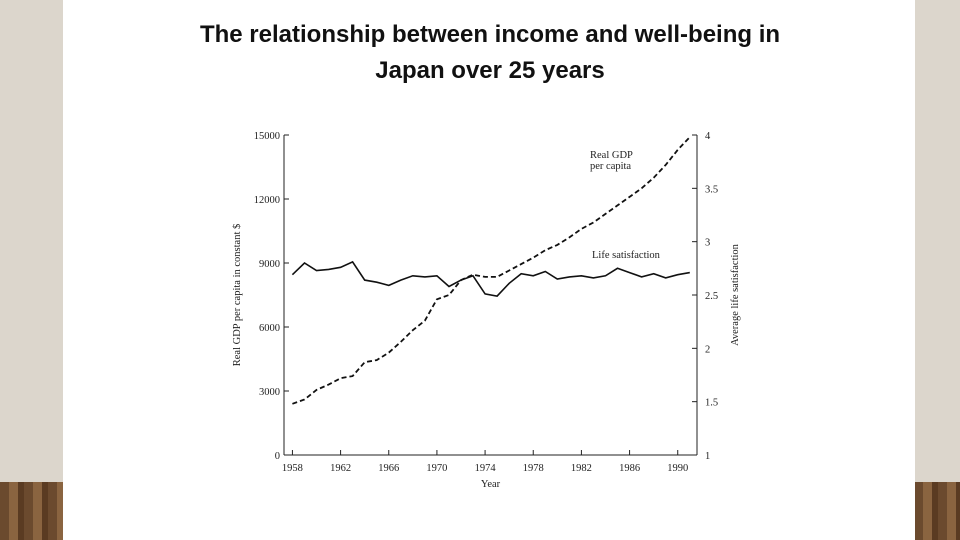 This screenshot has height=540, width=960. What do you see at coordinates (735, 294) in the screenshot?
I see `y2-axis-label: Average life satisfaction` at bounding box center [735, 294].